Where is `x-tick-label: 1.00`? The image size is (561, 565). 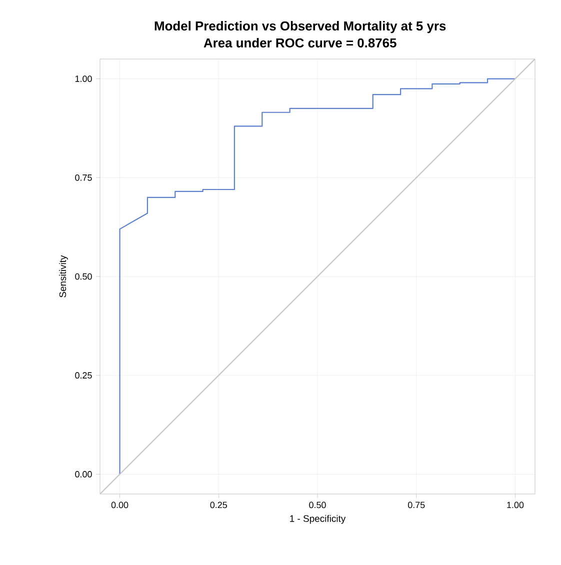
x-tick-label: 1.00 is located at coordinates (515, 505).